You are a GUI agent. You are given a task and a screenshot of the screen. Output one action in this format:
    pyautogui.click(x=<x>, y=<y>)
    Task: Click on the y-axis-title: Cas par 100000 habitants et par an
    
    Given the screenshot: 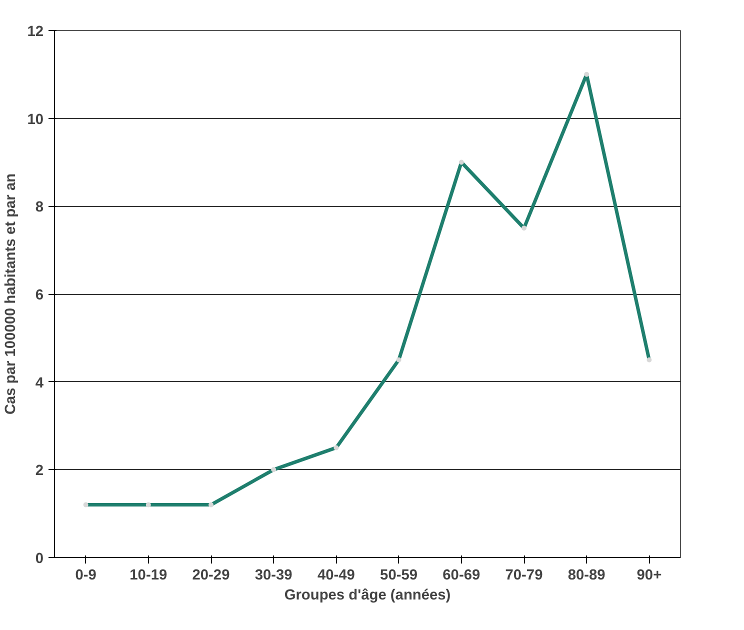 What is the action you would take?
    pyautogui.click(x=11, y=294)
    